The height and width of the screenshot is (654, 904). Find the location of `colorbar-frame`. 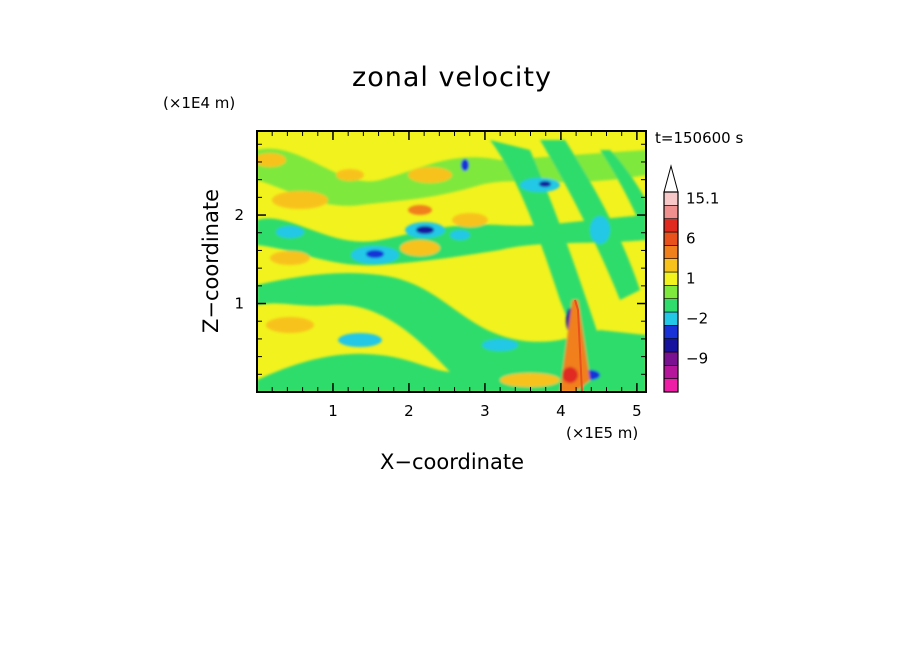

colorbar-frame is located at coordinates (671, 292).